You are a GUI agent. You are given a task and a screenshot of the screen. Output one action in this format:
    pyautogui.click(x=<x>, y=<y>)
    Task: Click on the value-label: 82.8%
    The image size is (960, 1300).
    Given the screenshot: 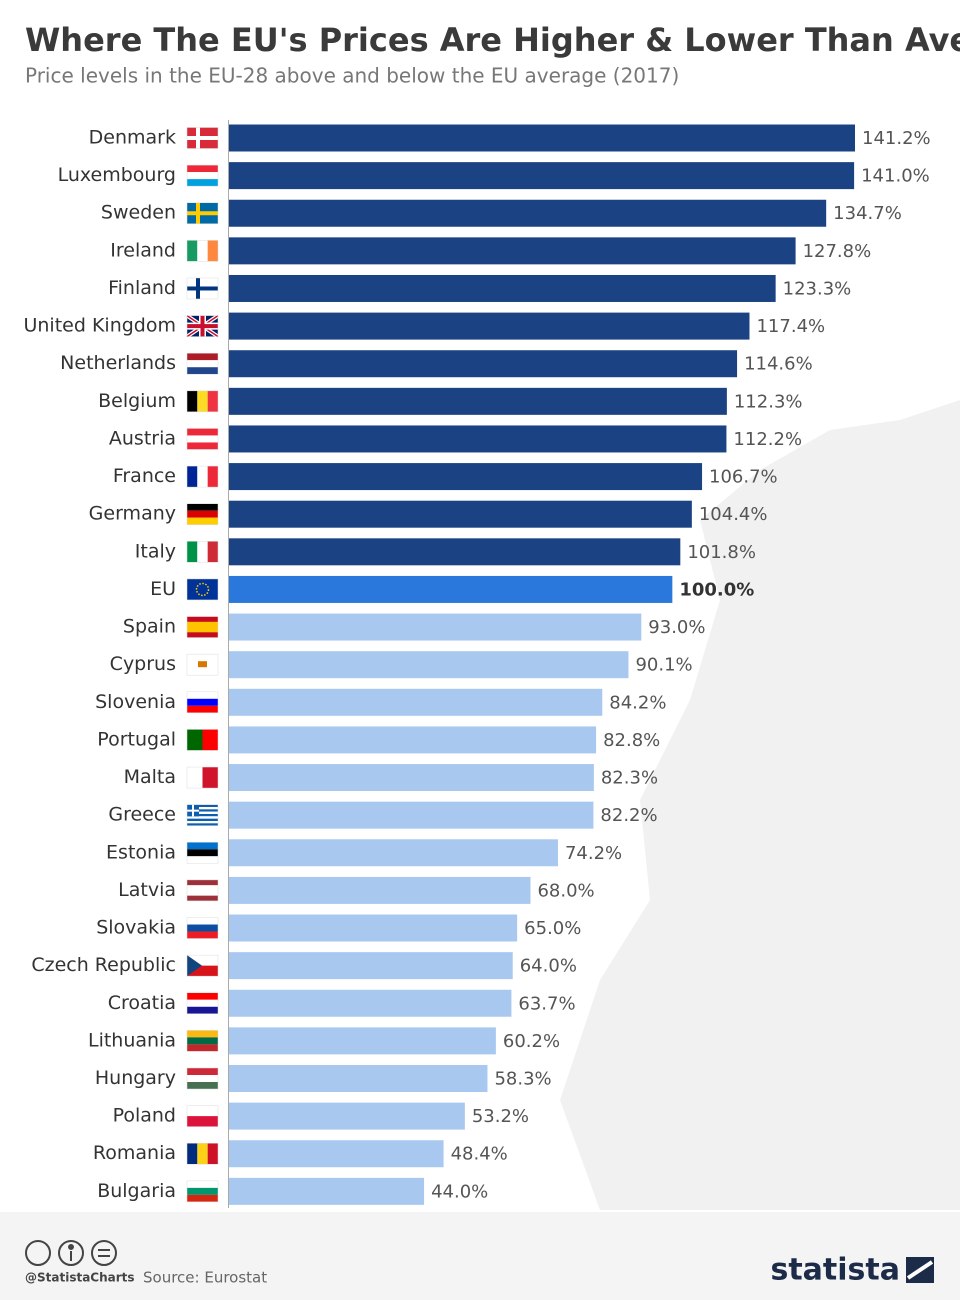 What is the action you would take?
    pyautogui.click(x=631, y=740)
    